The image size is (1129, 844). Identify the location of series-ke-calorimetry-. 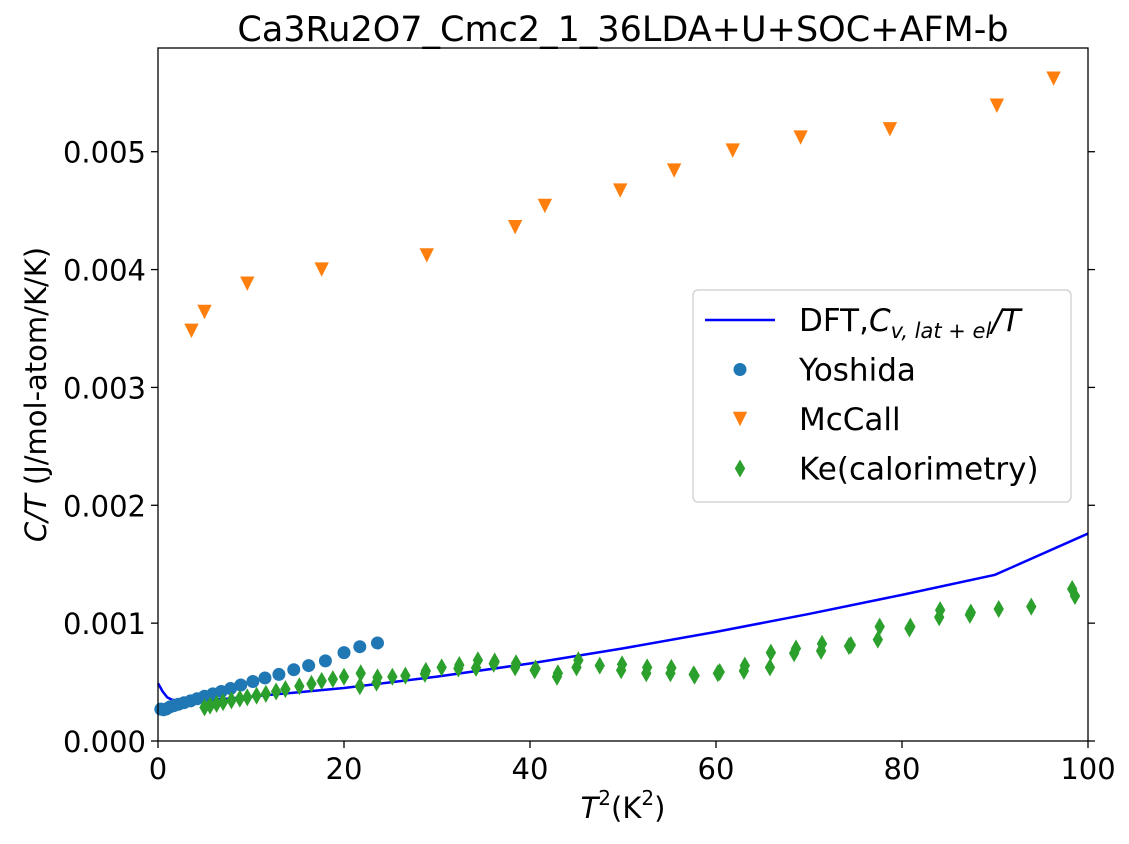
(640, 648).